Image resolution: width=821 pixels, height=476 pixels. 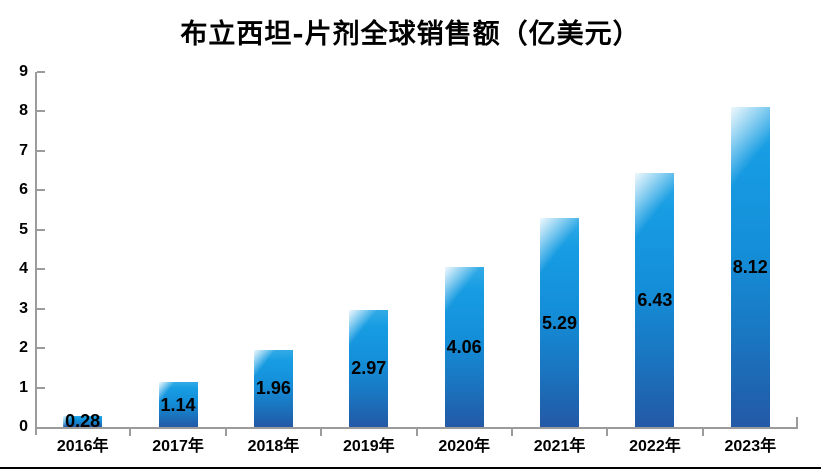 I want to click on bottom-border-rule, so click(x=410, y=468).